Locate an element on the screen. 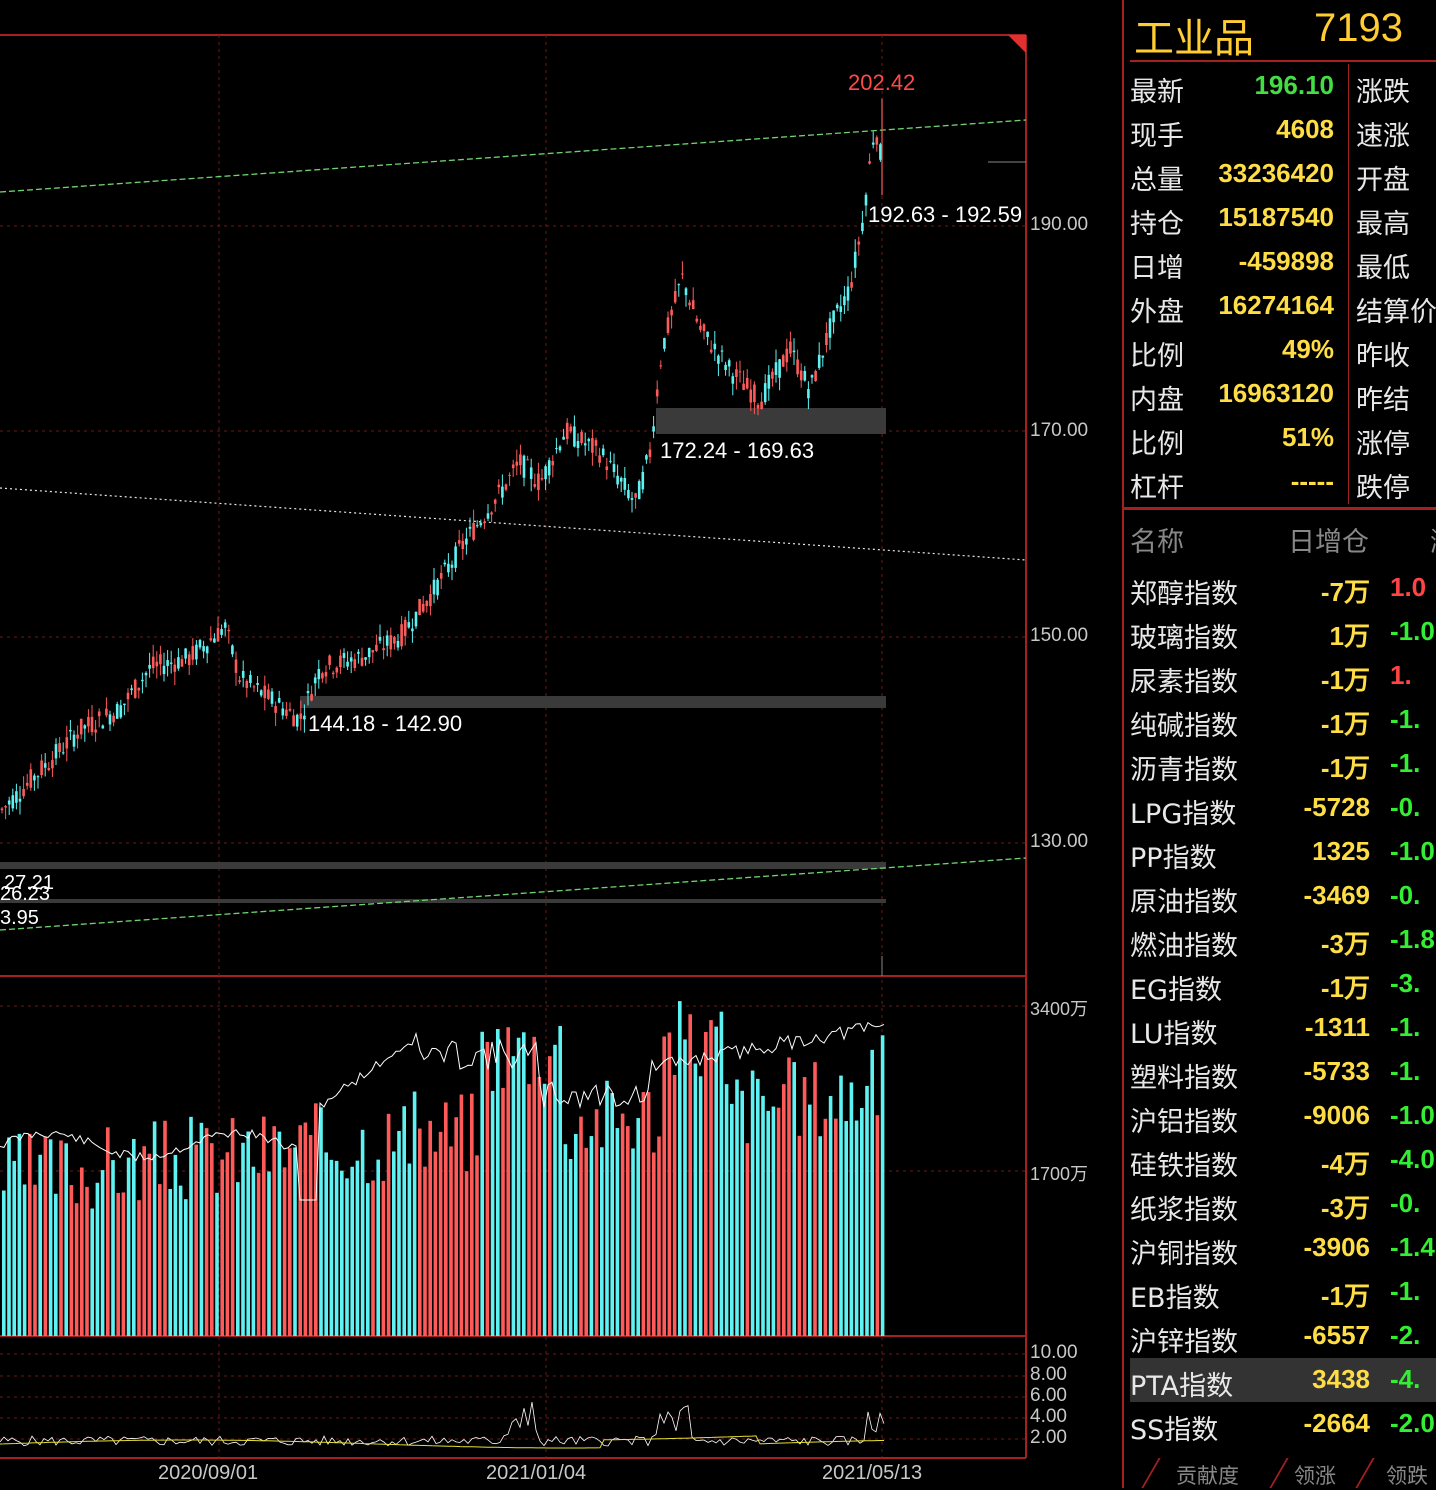 This screenshot has width=1436, height=1490. quote-value: 33236420 is located at coordinates (1276, 173).